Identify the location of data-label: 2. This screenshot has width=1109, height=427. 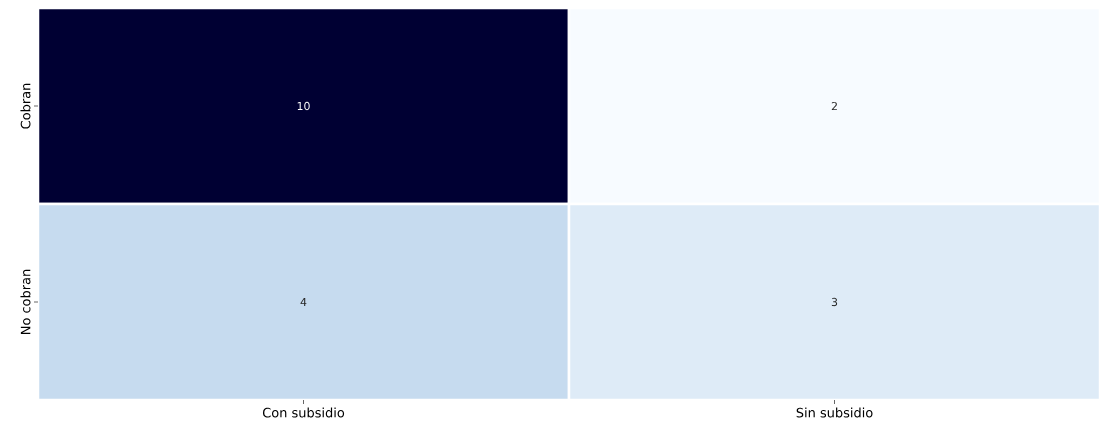
(834, 106).